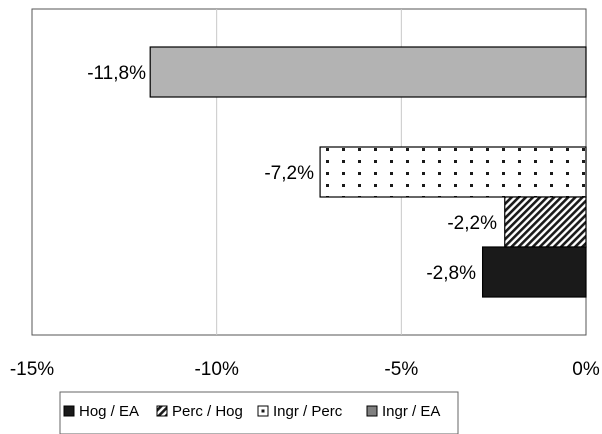 This screenshot has height=434, width=602. Describe the element at coordinates (453, 172) in the screenshot. I see `bar-ingr-perc` at that location.